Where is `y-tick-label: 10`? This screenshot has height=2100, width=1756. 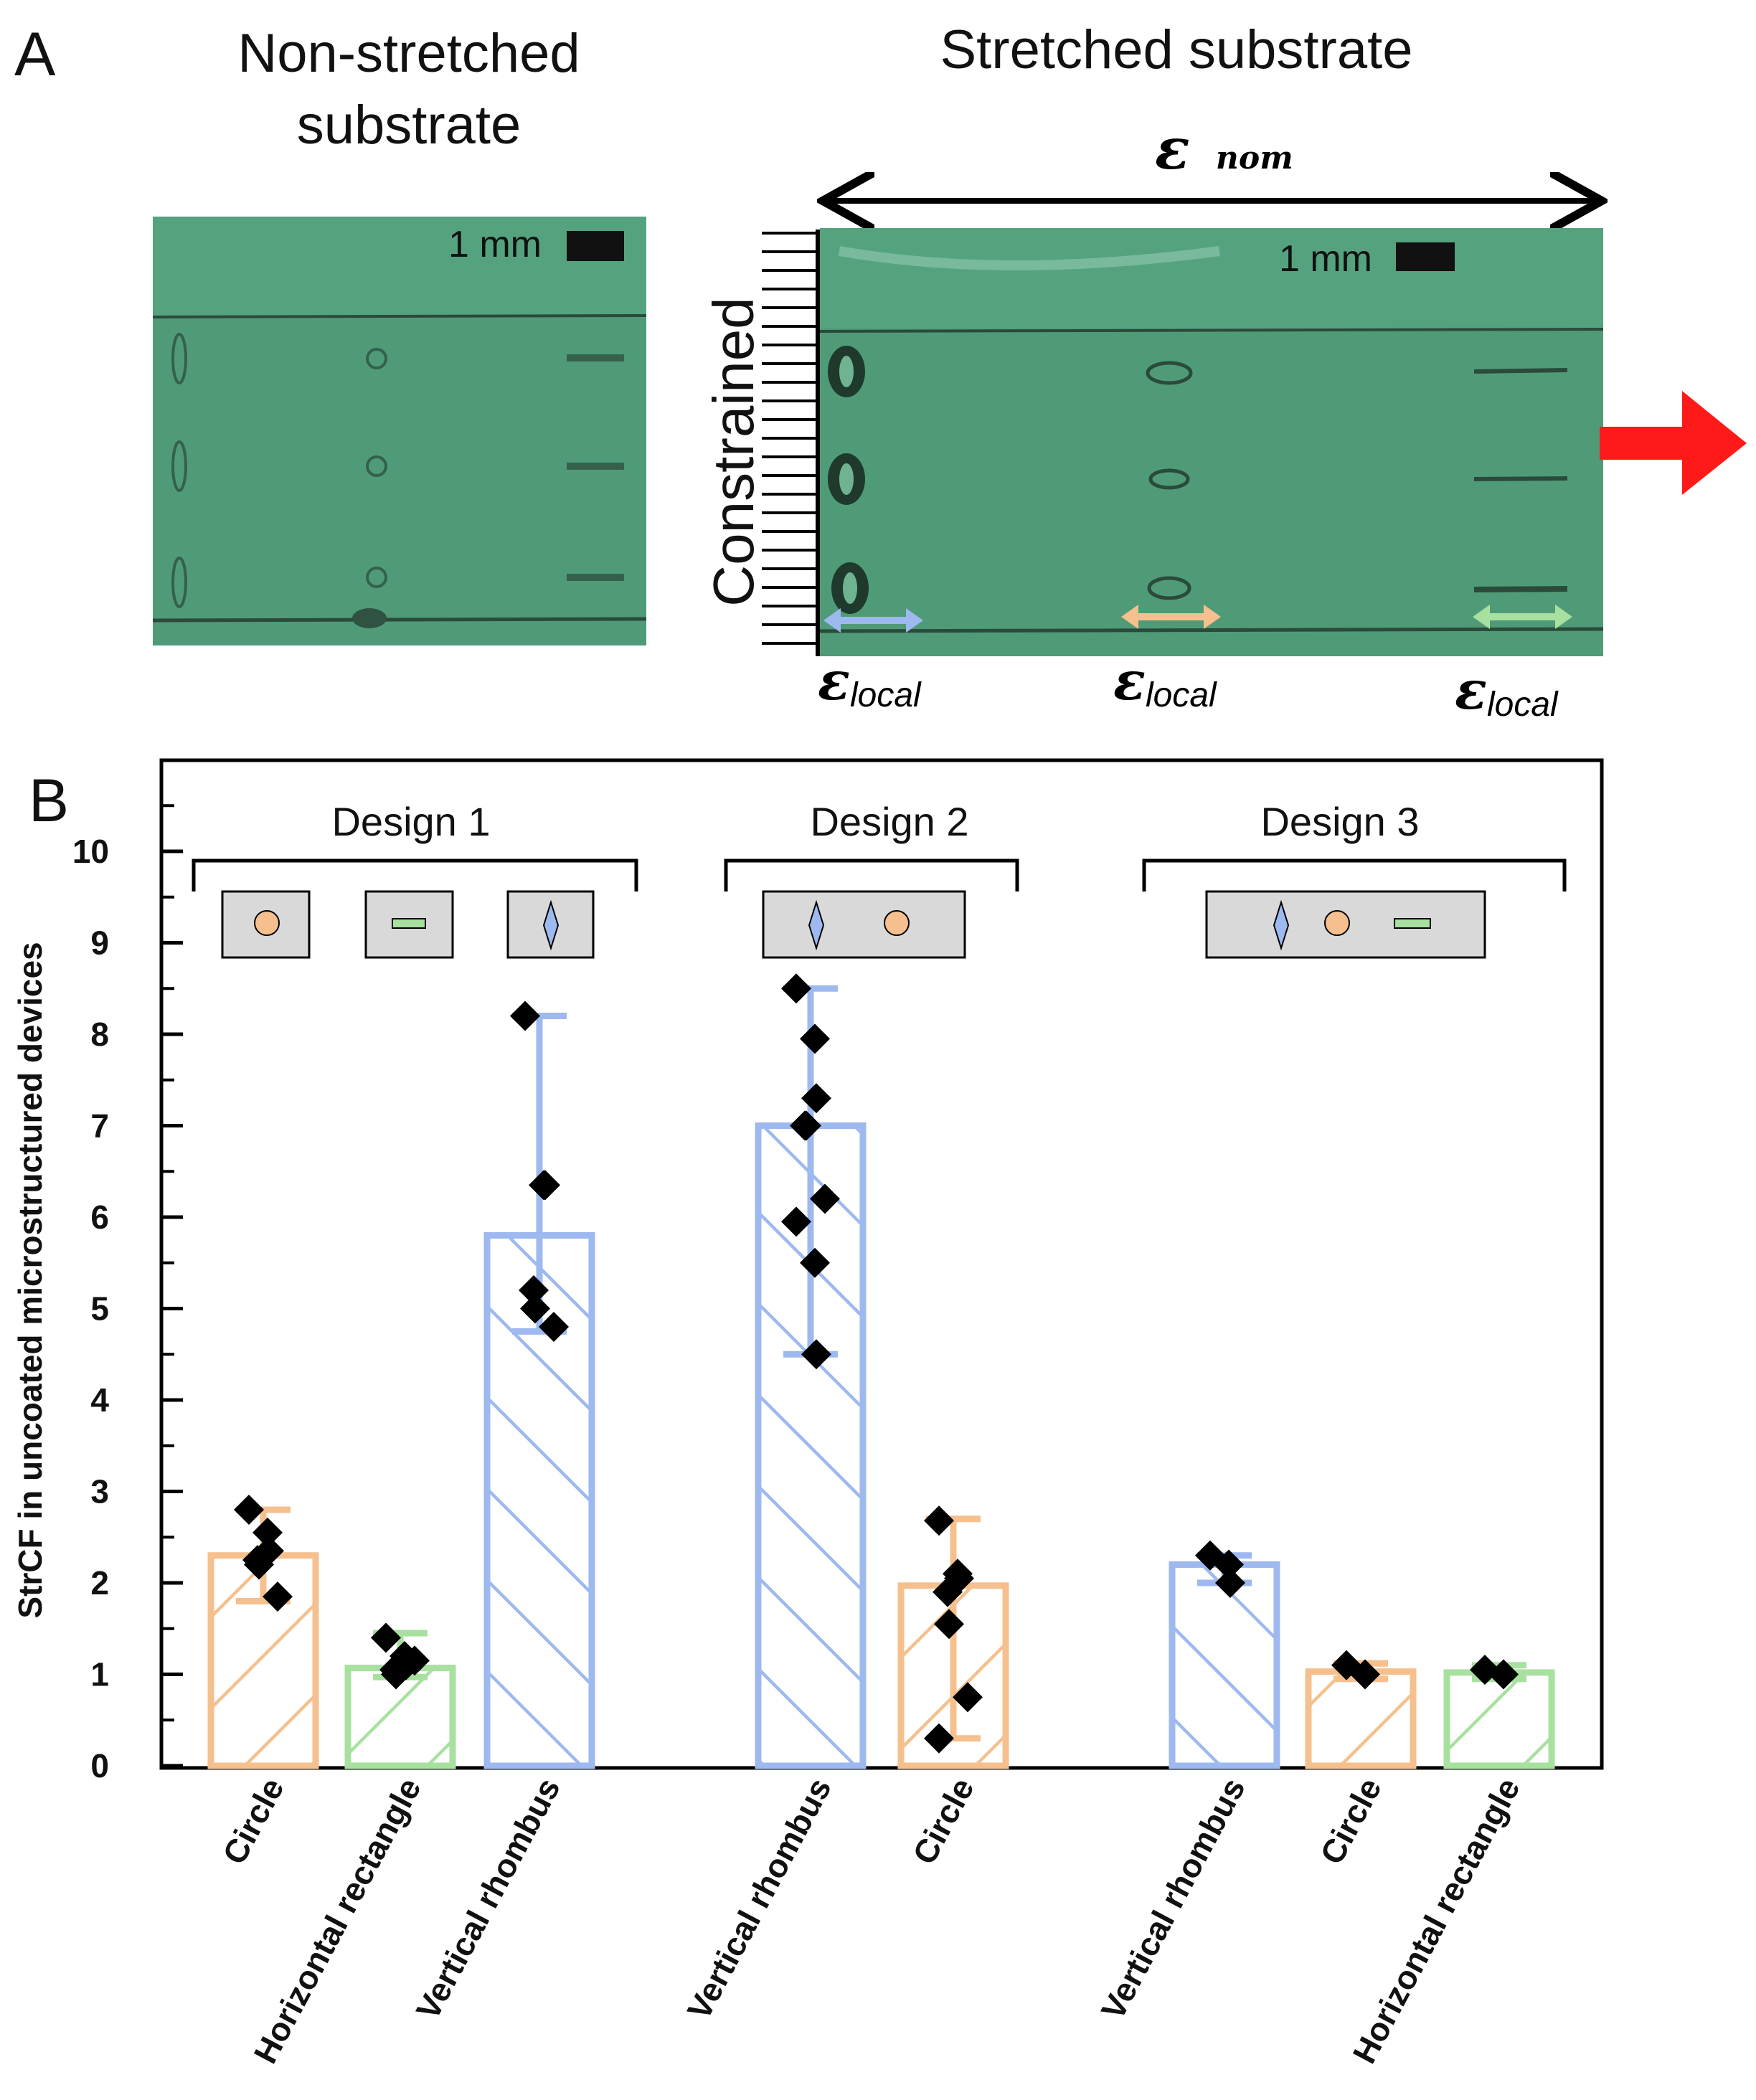 y-tick-label: 10 is located at coordinates (90, 851).